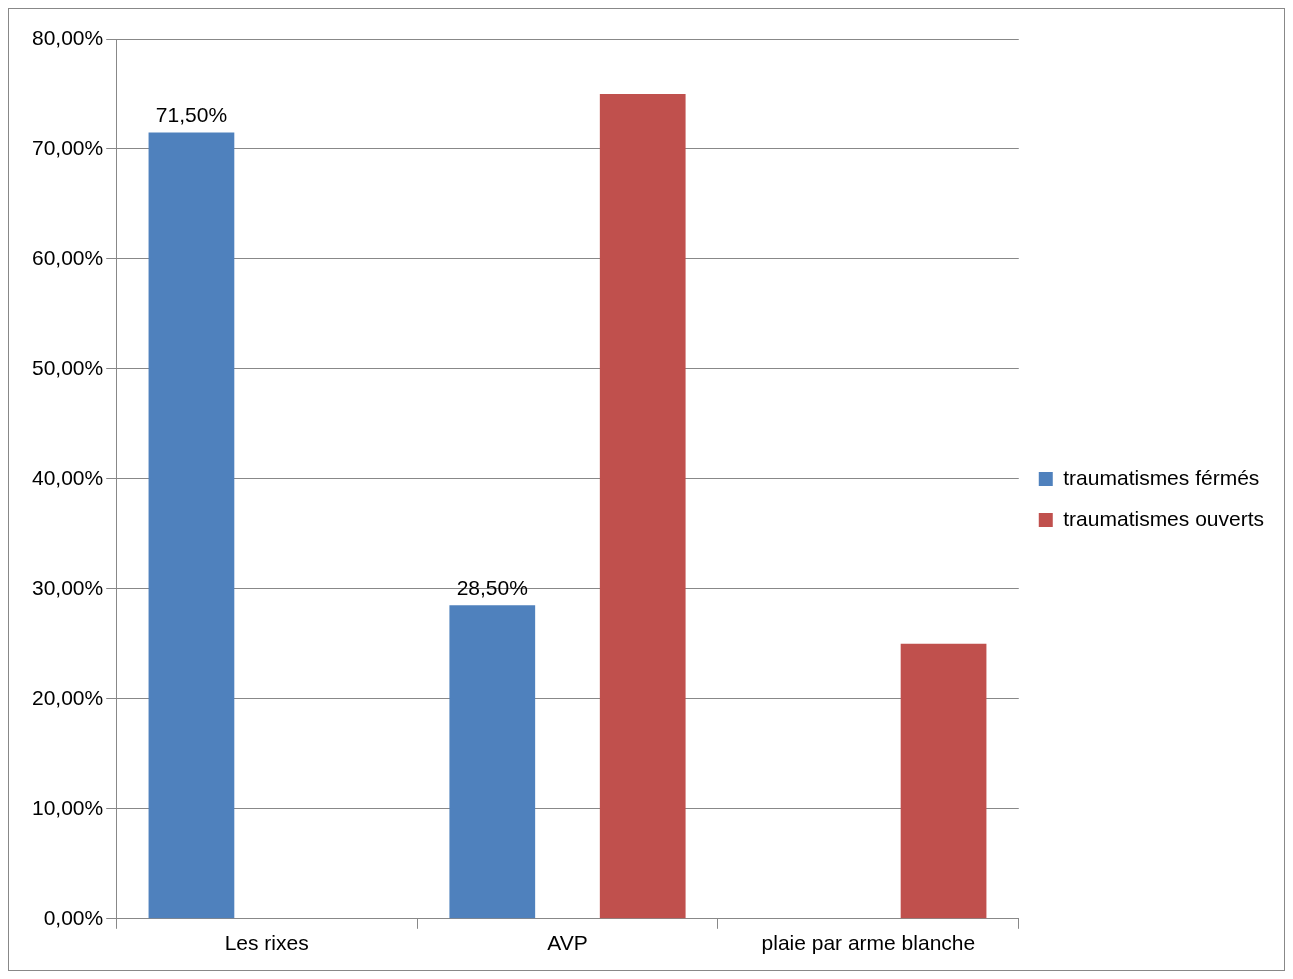 The width and height of the screenshot is (1293, 979). I want to click on legend-label: traumatismes férmés, so click(1161, 477).